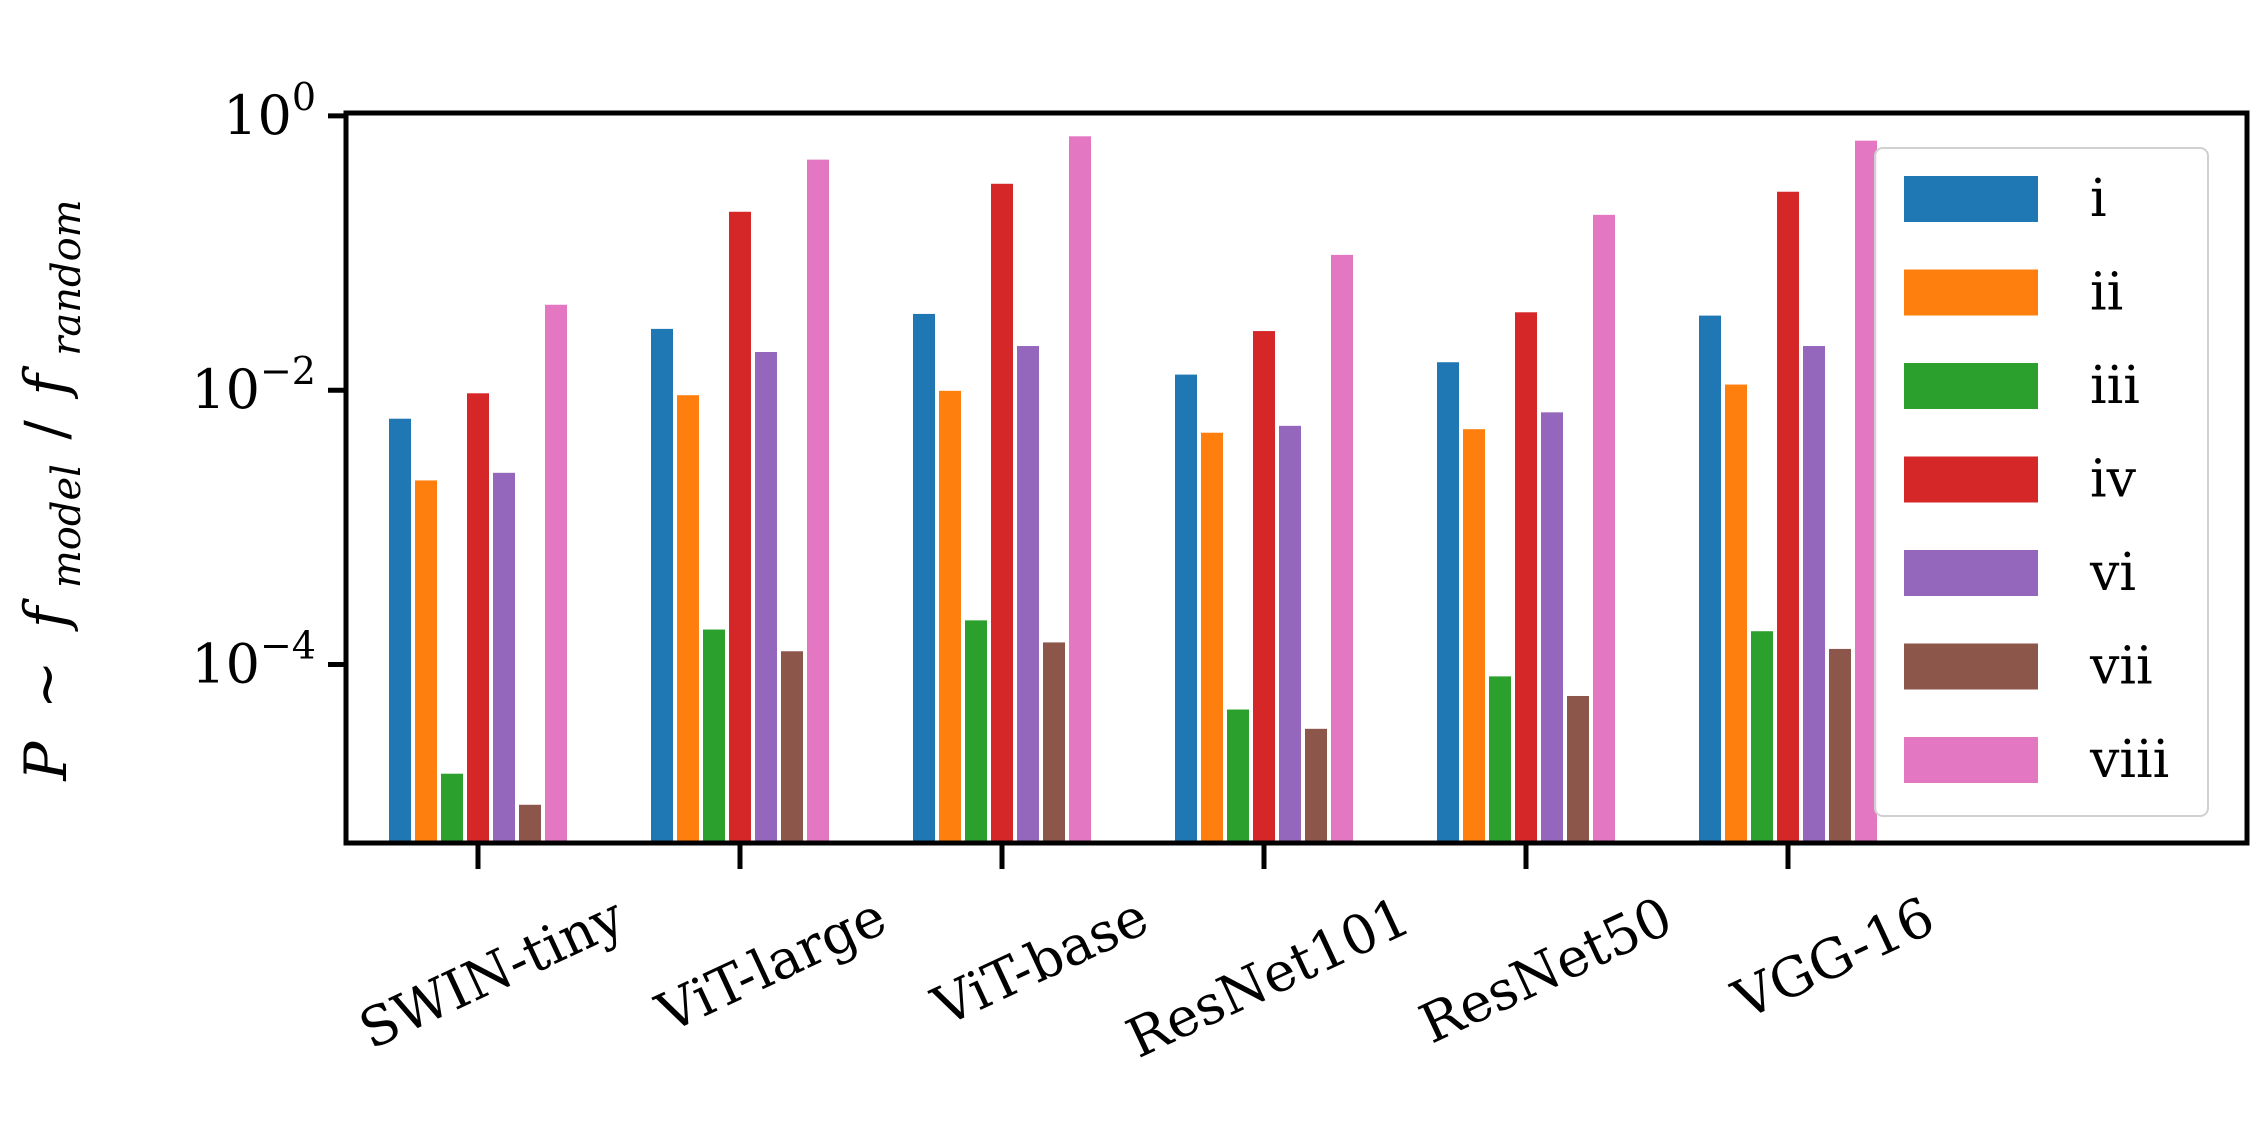  I want to click on bar-iii-vit-base, so click(976, 731).